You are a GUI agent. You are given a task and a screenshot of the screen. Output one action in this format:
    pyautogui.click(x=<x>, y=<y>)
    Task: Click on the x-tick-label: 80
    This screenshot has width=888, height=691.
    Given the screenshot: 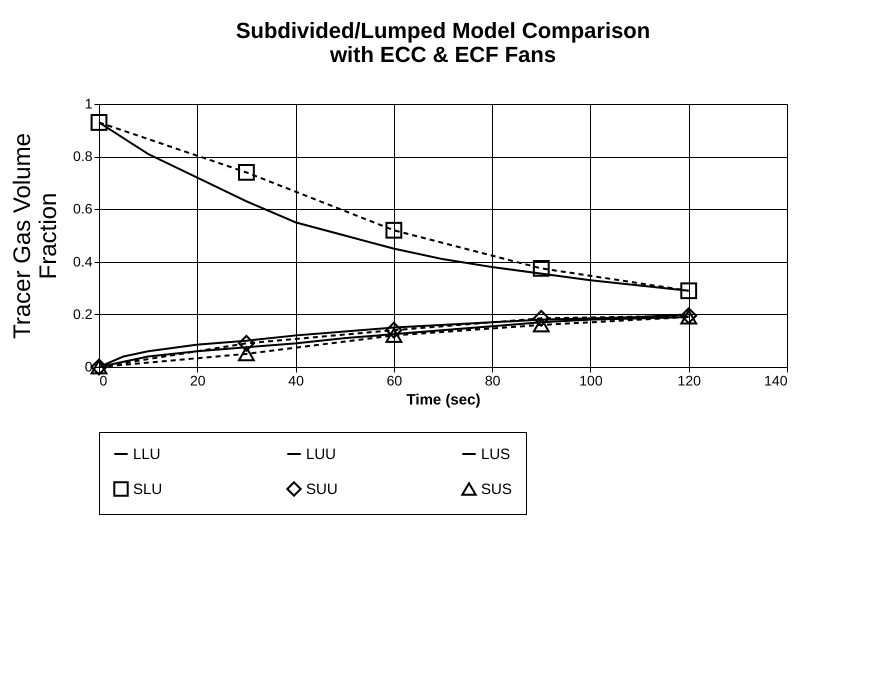 What is the action you would take?
    pyautogui.click(x=492, y=380)
    